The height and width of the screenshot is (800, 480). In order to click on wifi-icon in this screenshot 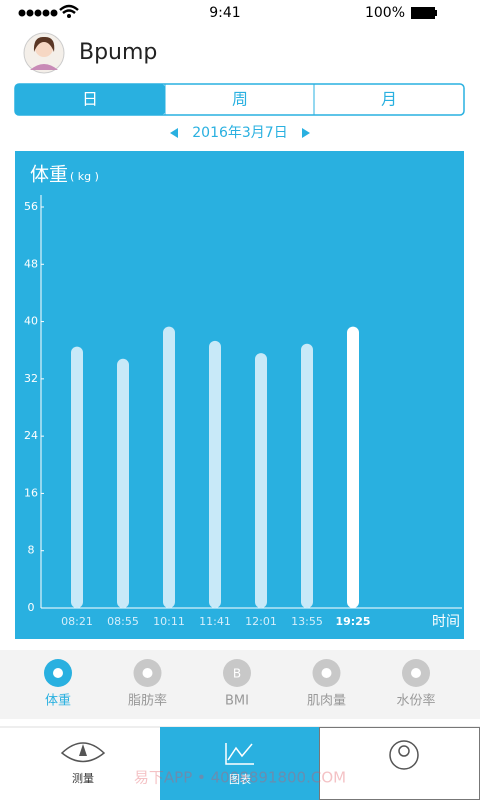, I will do `click(69, 9)`.